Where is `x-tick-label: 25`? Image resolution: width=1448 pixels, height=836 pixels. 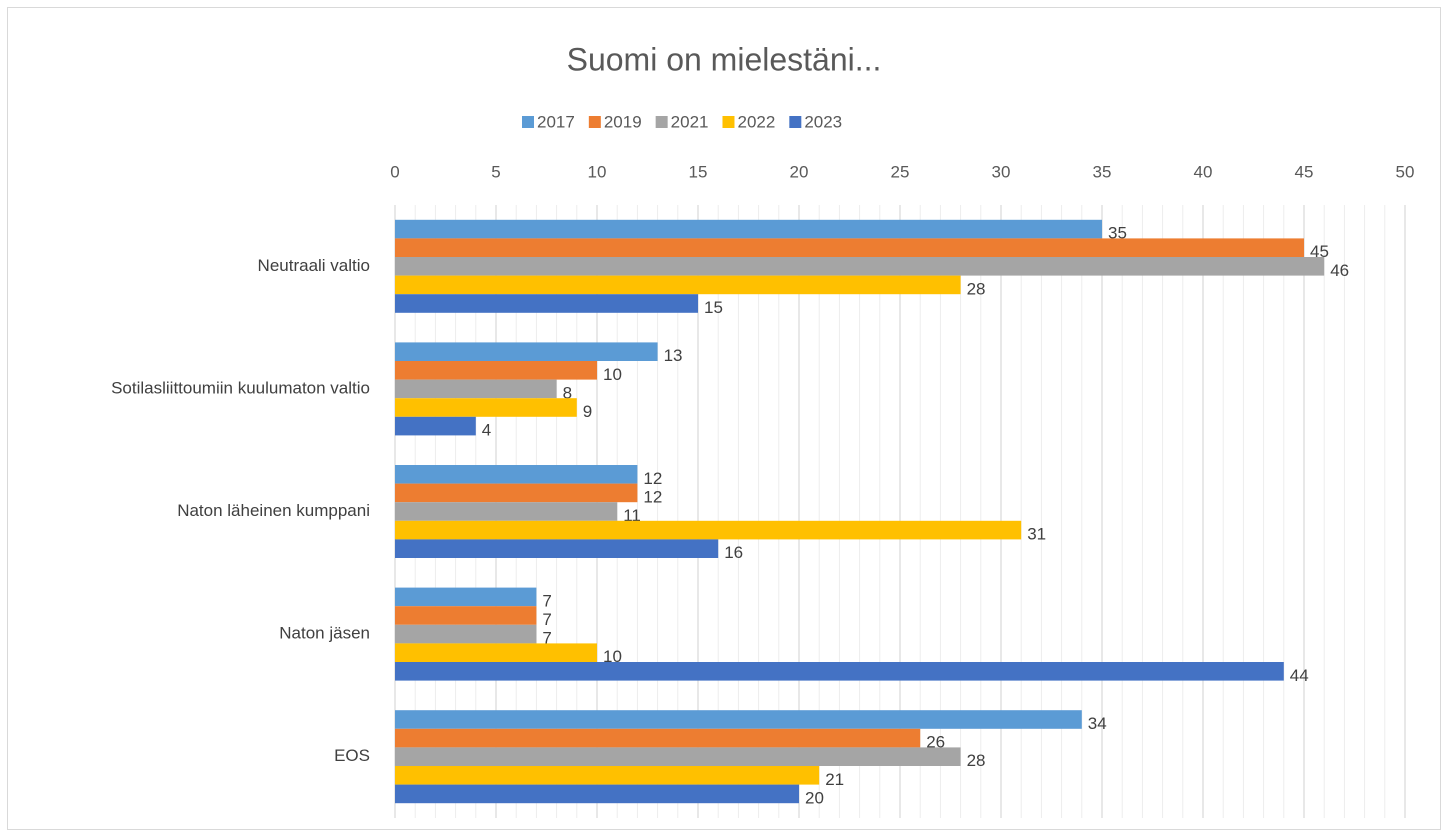 x-tick-label: 25 is located at coordinates (900, 171).